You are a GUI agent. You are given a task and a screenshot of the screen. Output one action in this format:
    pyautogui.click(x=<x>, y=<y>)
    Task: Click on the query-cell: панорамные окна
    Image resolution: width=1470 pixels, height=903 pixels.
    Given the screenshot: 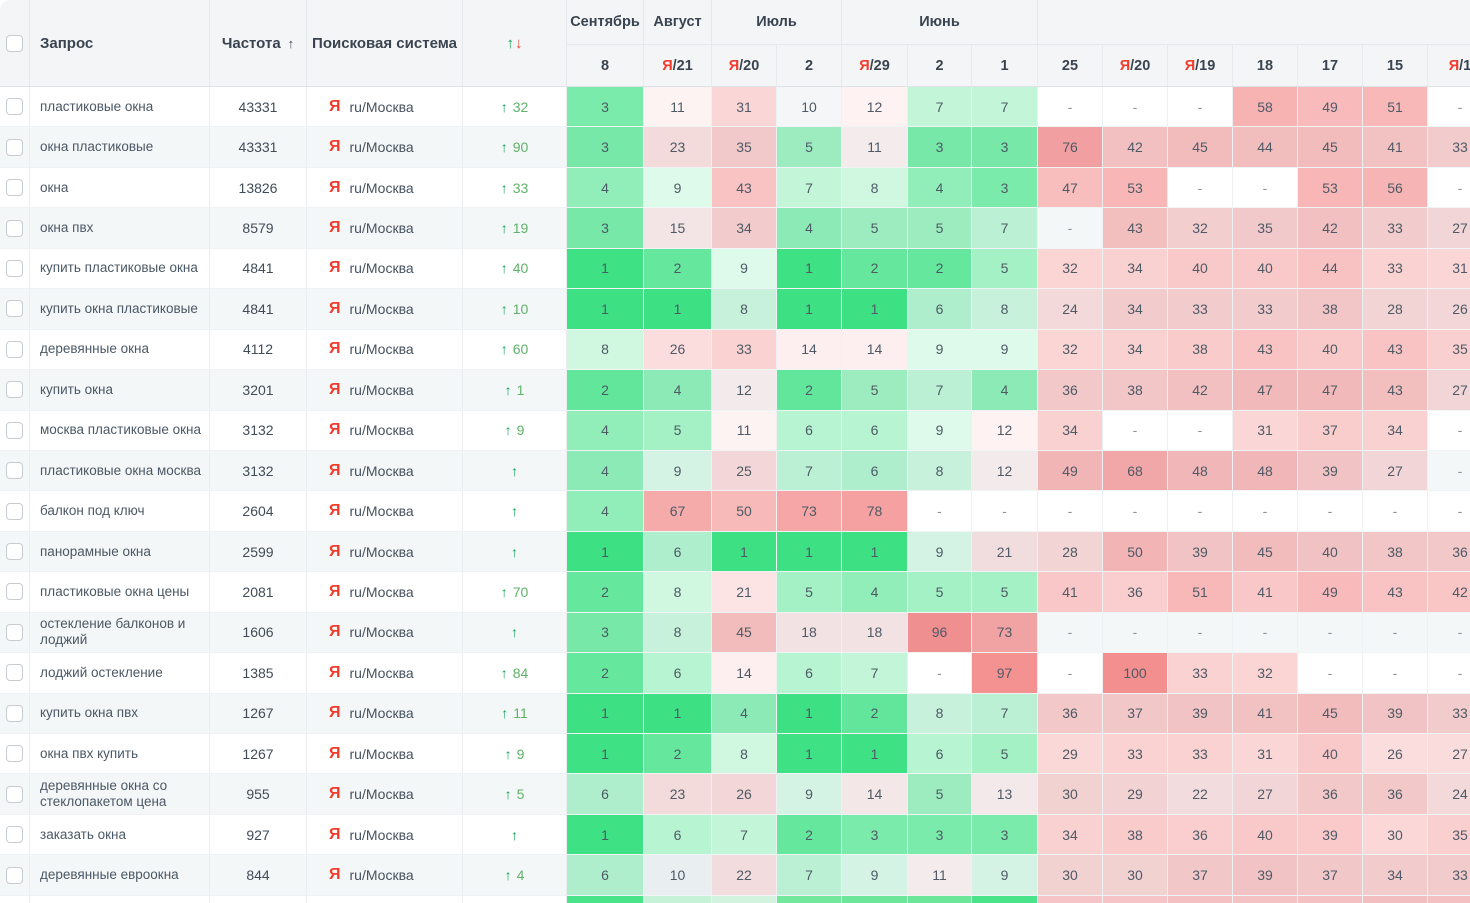 What is the action you would take?
    pyautogui.click(x=120, y=552)
    